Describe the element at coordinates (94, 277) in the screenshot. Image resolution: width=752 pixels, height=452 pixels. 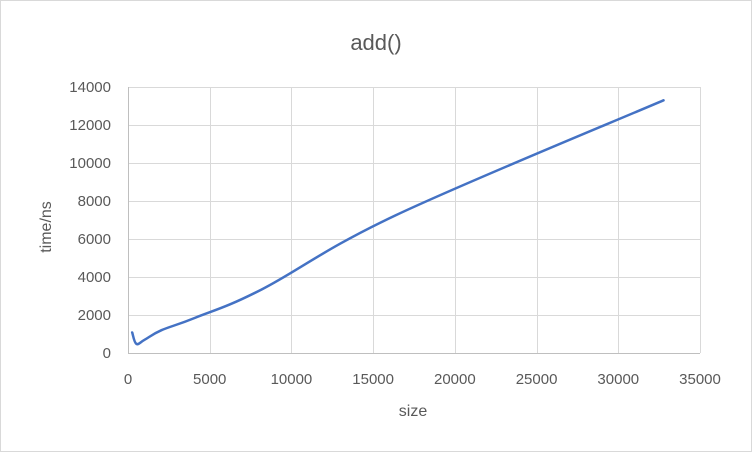
I see `y-tick-label: 4000` at that location.